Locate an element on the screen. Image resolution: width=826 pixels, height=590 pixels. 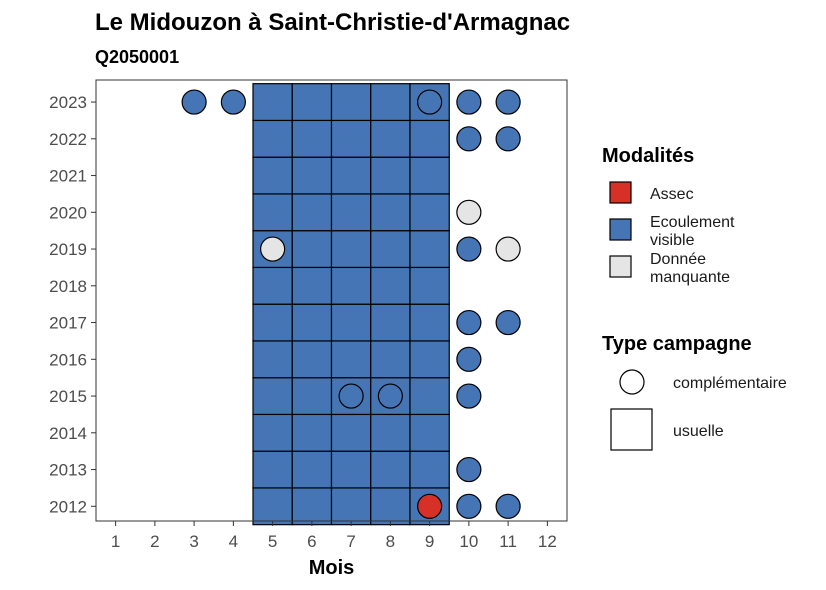
x-tick-label-10: 10 is located at coordinates (468, 541).